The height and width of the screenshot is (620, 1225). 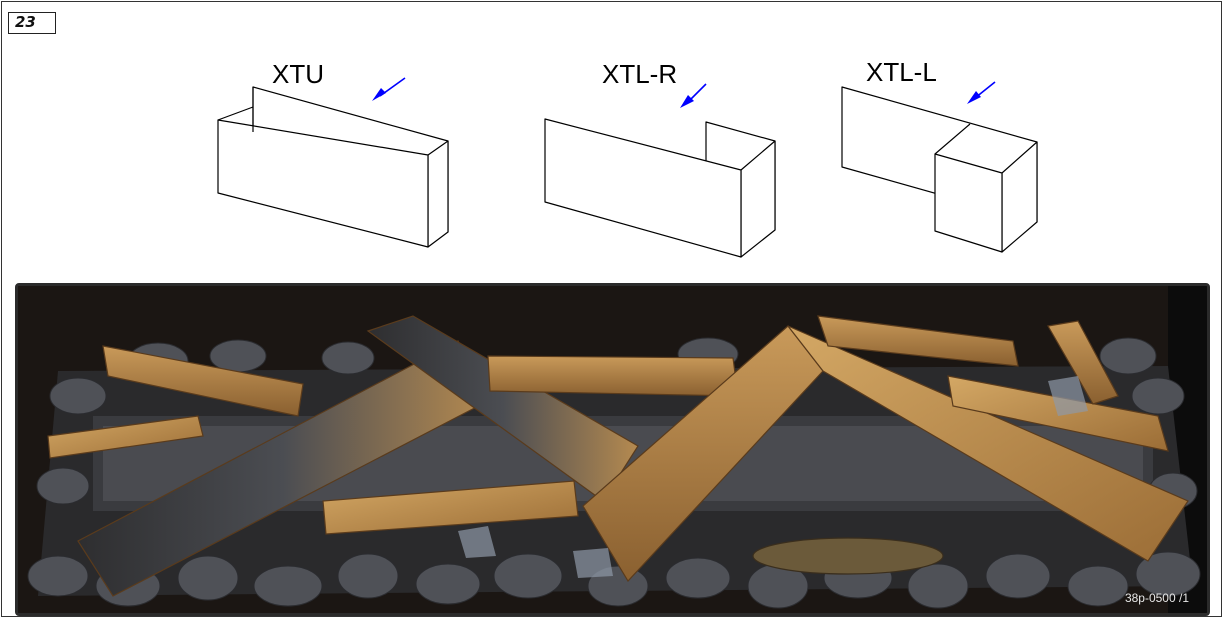 What do you see at coordinates (298, 74) in the screenshot?
I see `variant-label-xtu: XTU` at bounding box center [298, 74].